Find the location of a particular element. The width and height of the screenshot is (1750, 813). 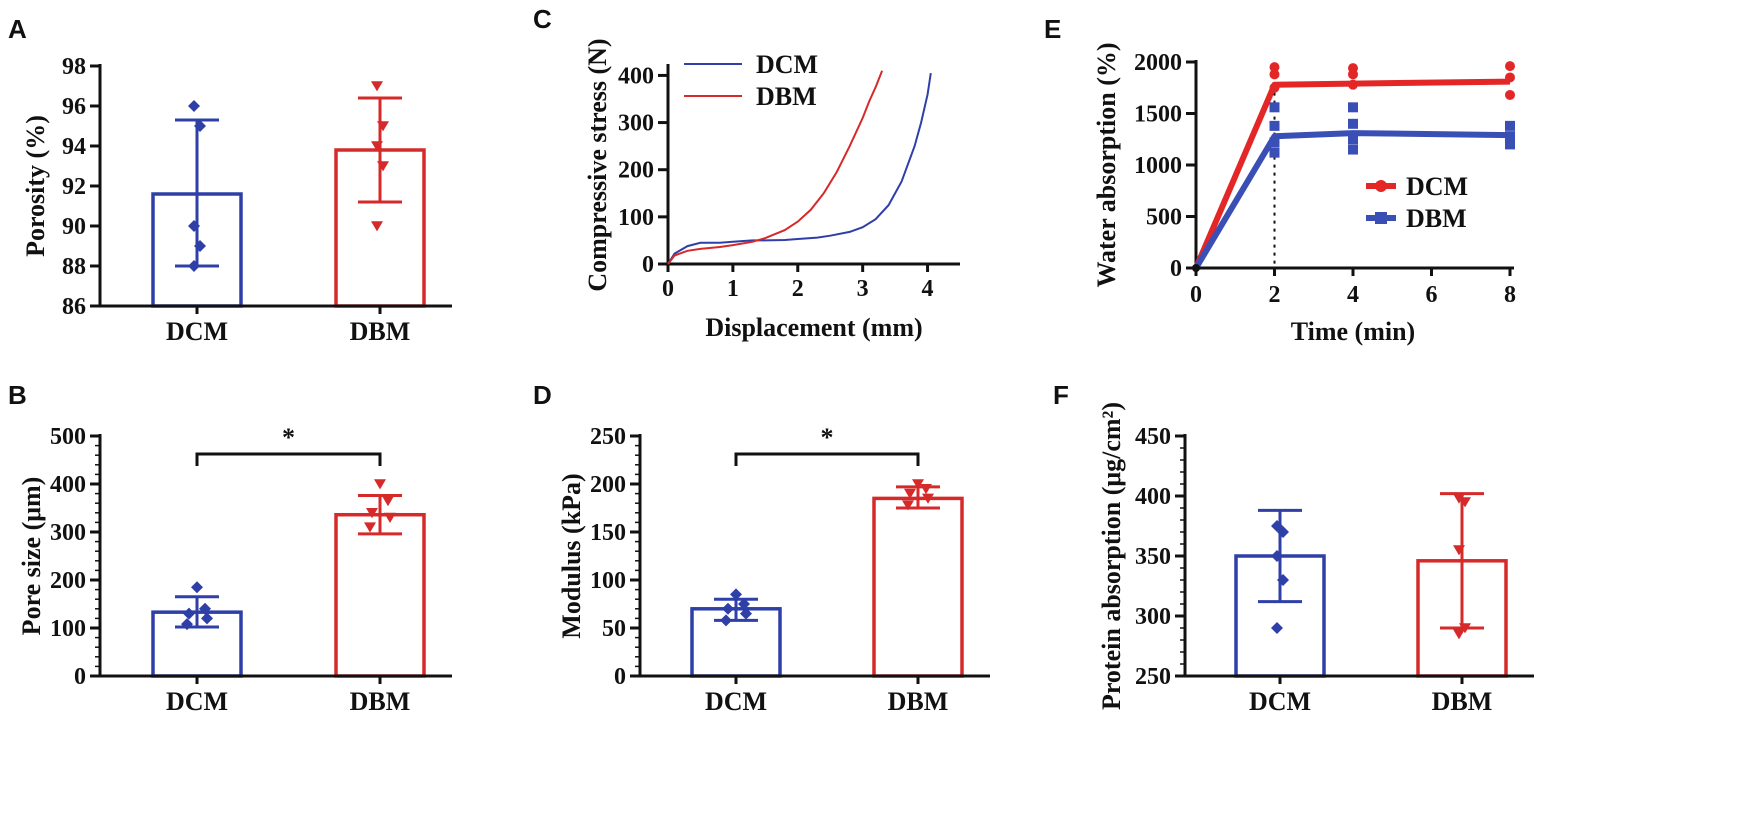

panel-letter: D is located at coordinates (542, 395).